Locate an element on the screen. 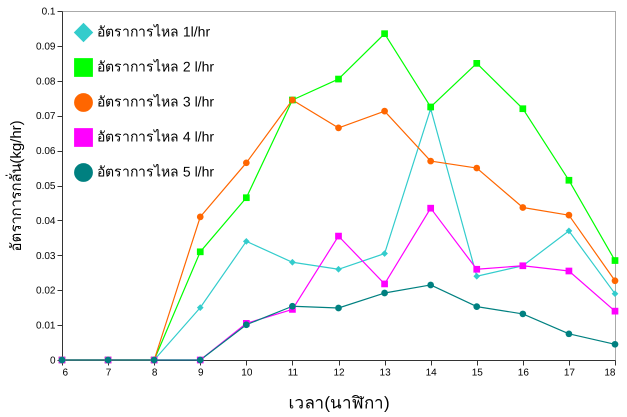 This screenshot has width=627, height=417. x-tick-label: 17 is located at coordinates (570, 373).